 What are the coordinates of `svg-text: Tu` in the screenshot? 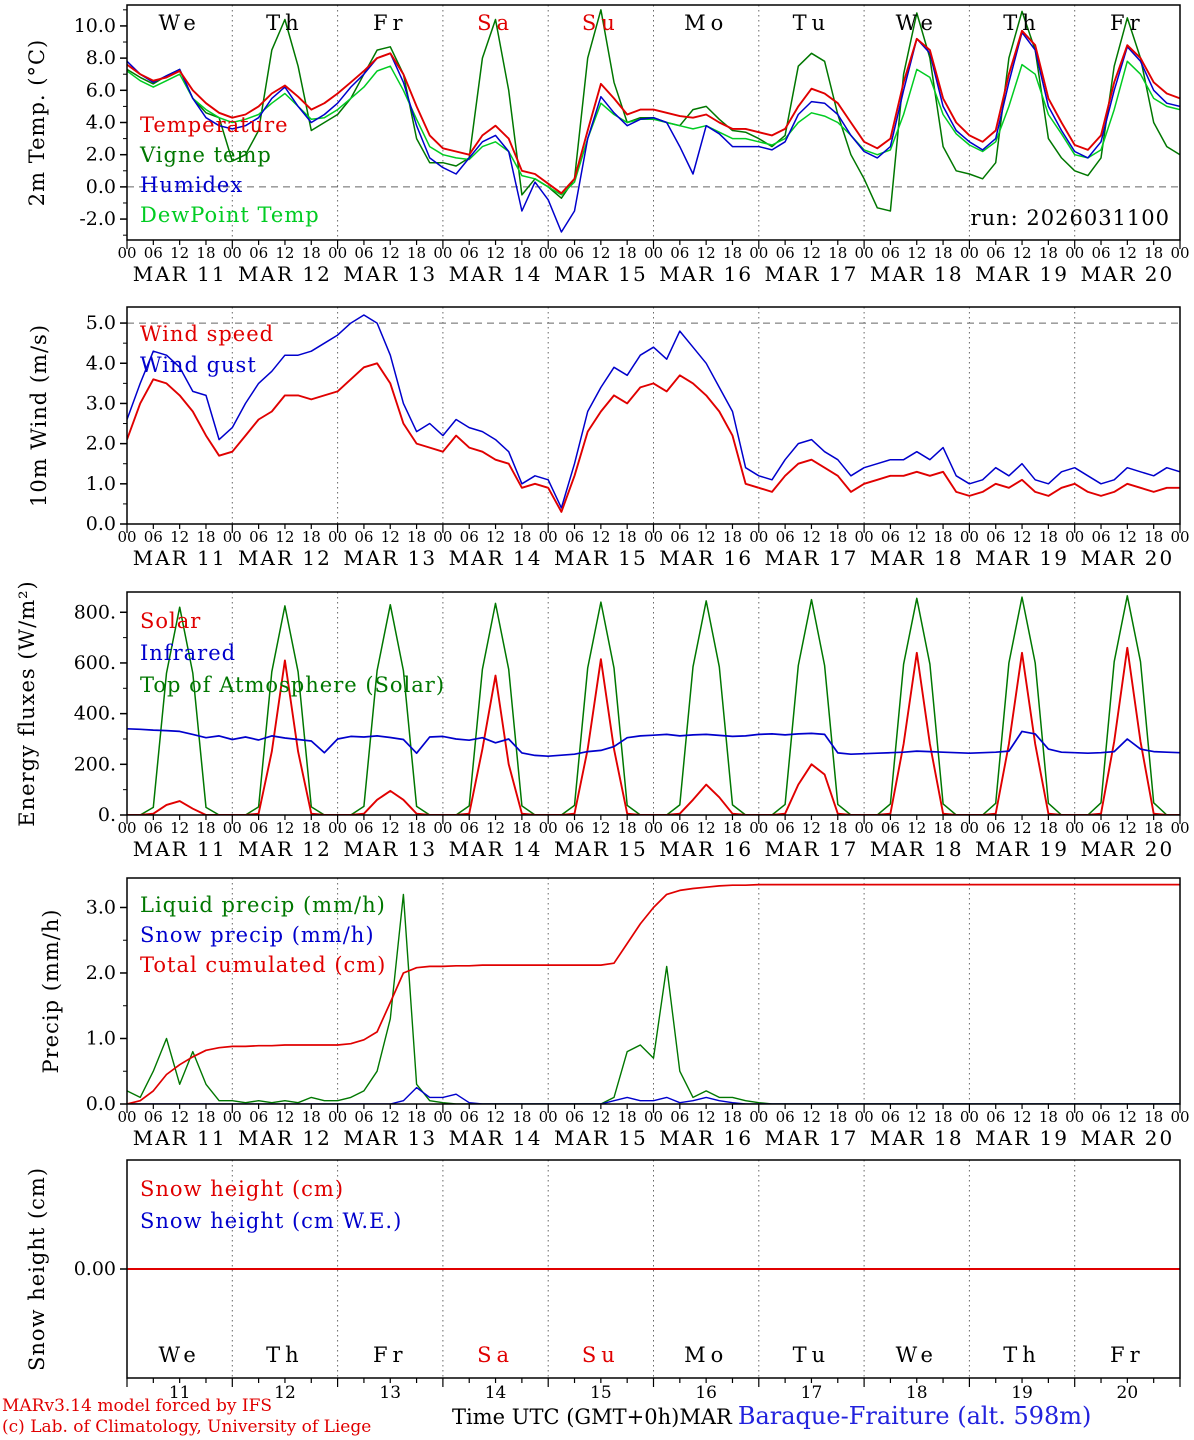 It's located at (812, 23).